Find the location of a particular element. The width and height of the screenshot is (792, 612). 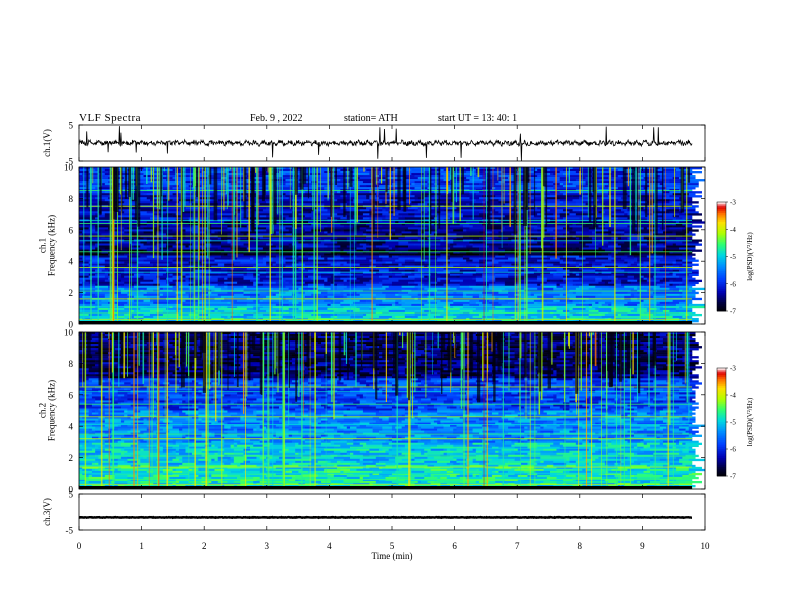

y-axis-label-0-0: ch.1(V) is located at coordinates (47, 143).